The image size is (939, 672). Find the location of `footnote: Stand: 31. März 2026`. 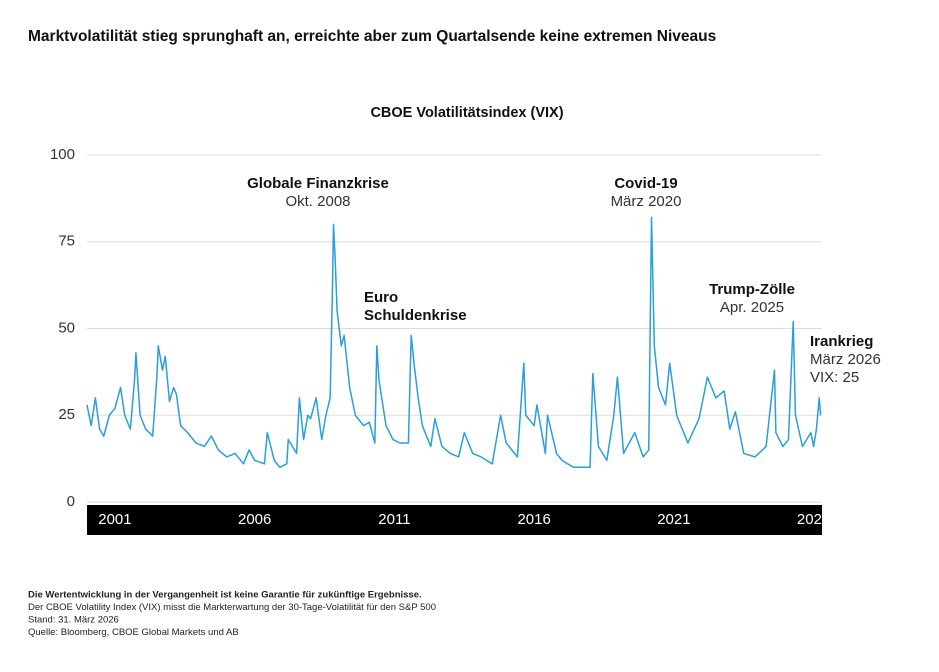

footnote: Stand: 31. März 2026 is located at coordinates (73, 620).